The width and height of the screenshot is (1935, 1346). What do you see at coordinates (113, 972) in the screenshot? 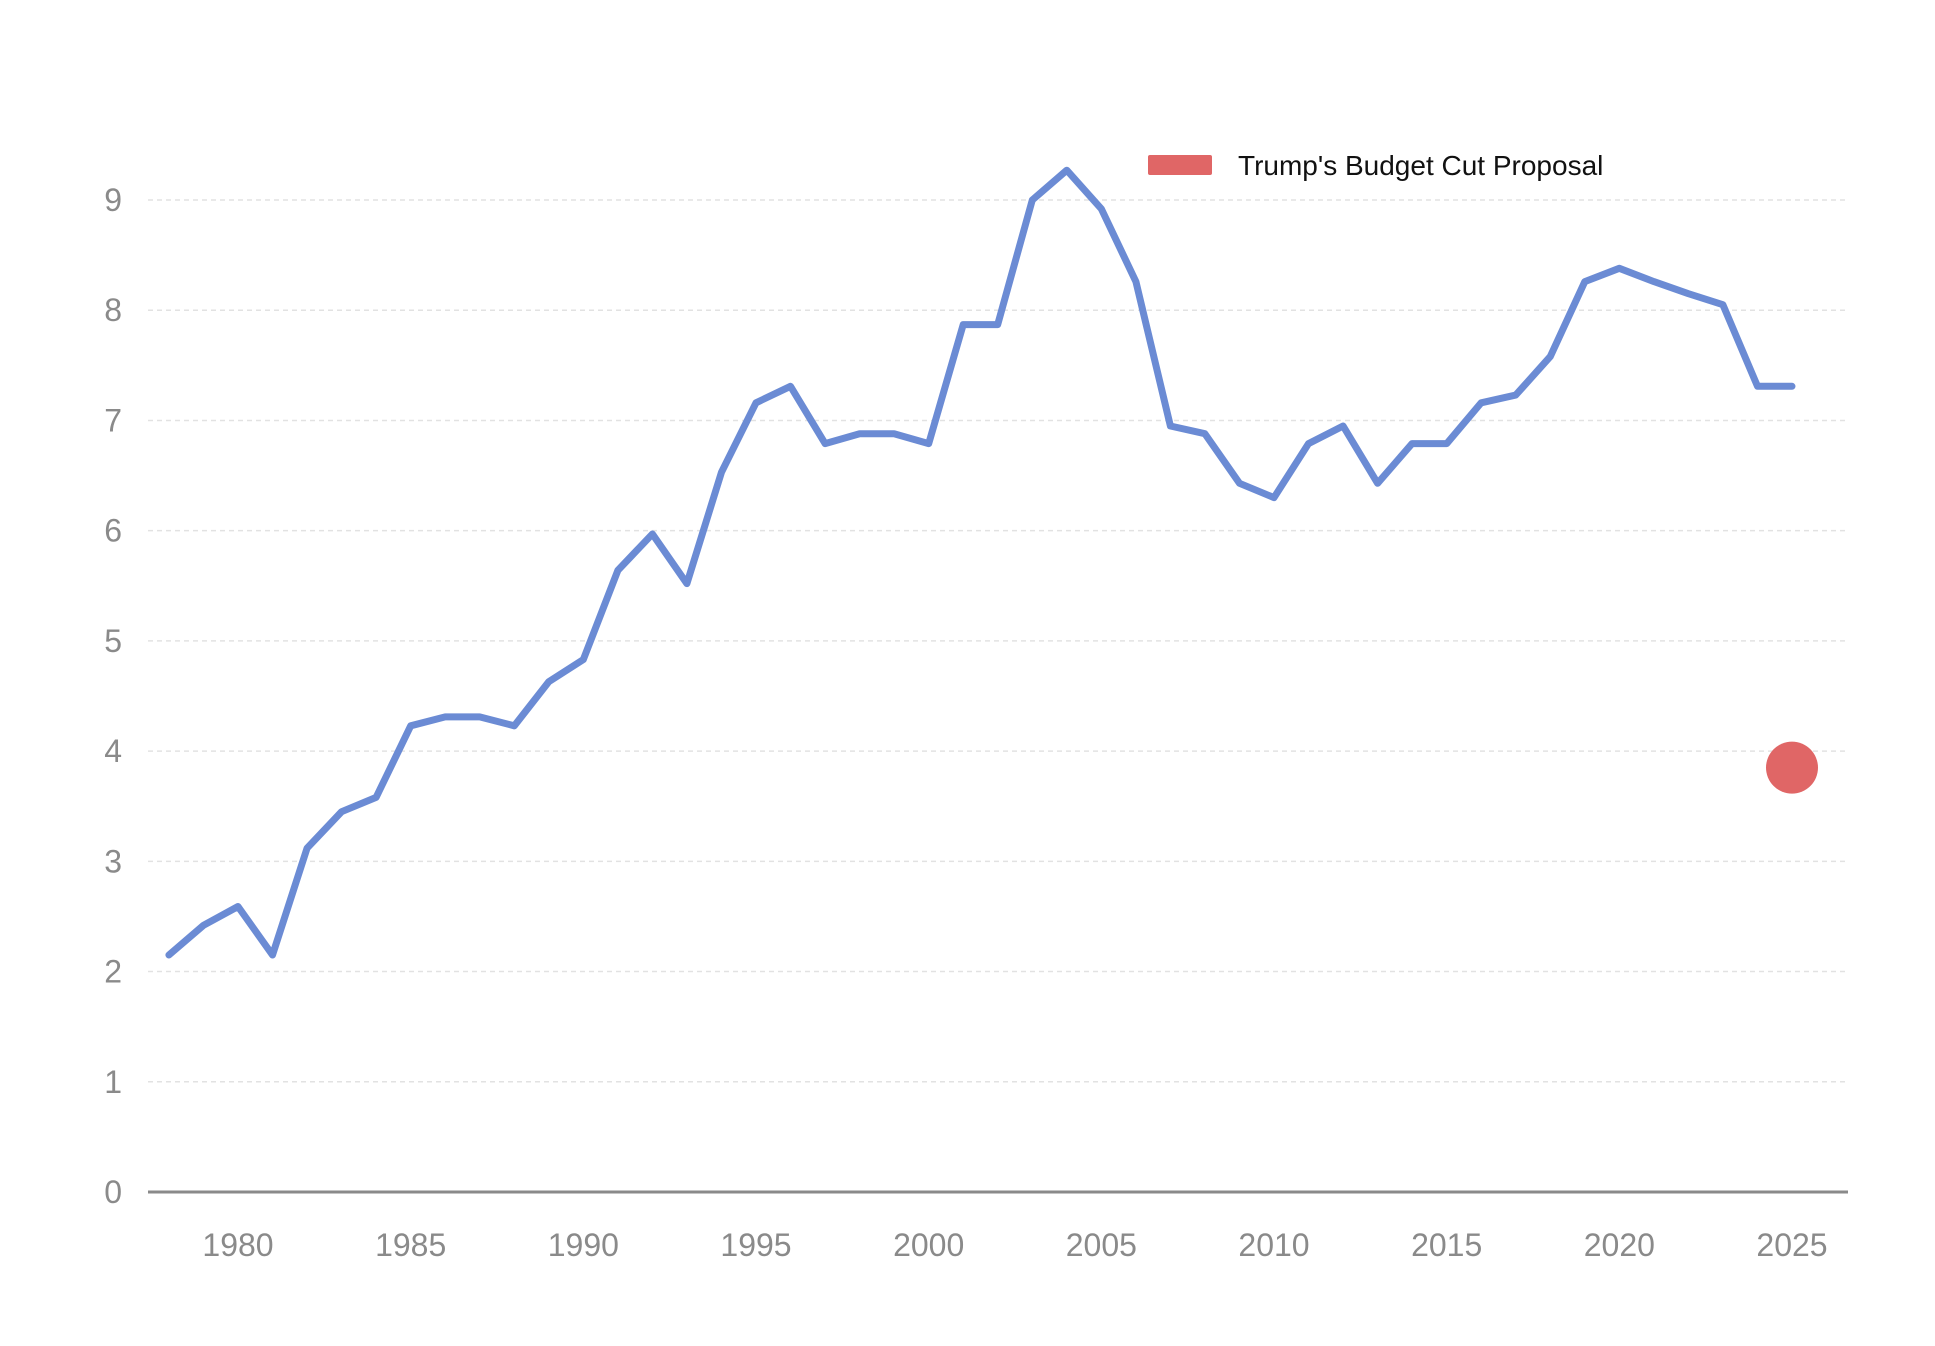
I see `y-tick-label: 2` at bounding box center [113, 972].